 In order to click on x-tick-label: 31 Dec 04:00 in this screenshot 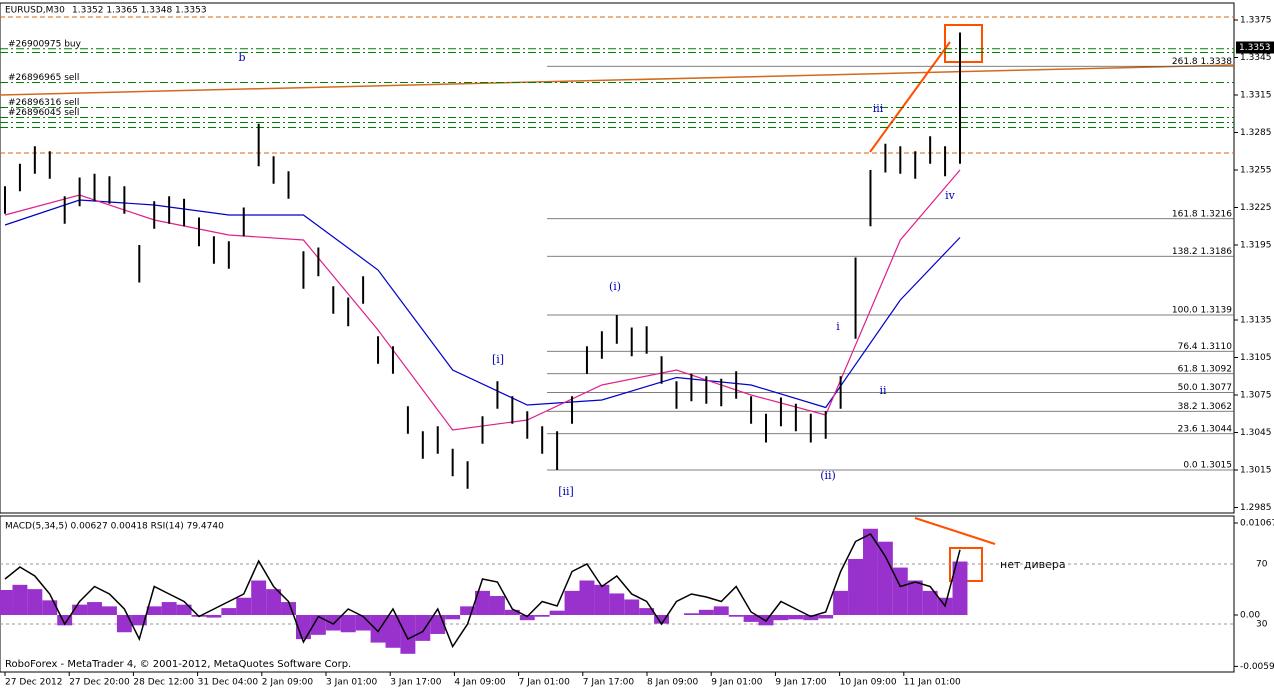, I will do `click(228, 683)`.